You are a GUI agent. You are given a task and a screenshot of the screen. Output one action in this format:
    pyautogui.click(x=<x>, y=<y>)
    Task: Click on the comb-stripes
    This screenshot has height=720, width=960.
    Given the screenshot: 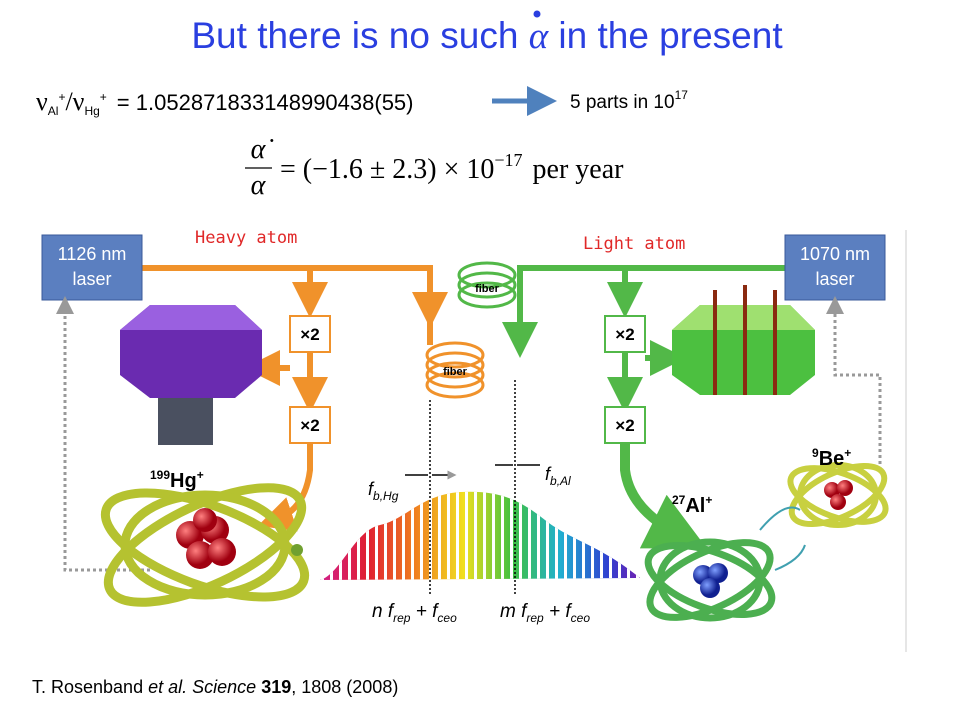 What is the action you would take?
    pyautogui.click(x=480, y=535)
    